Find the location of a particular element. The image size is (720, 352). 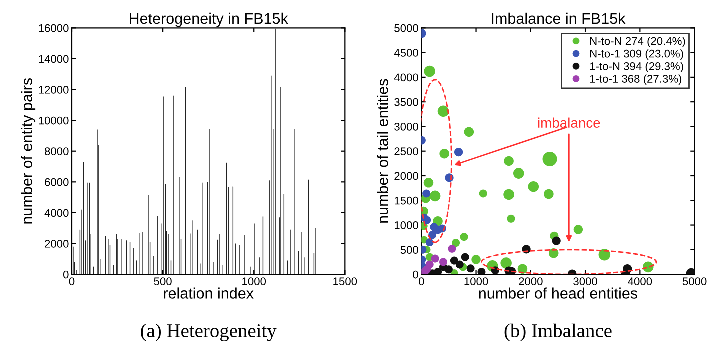

x-tick-label: 1500 is located at coordinates (346, 282).